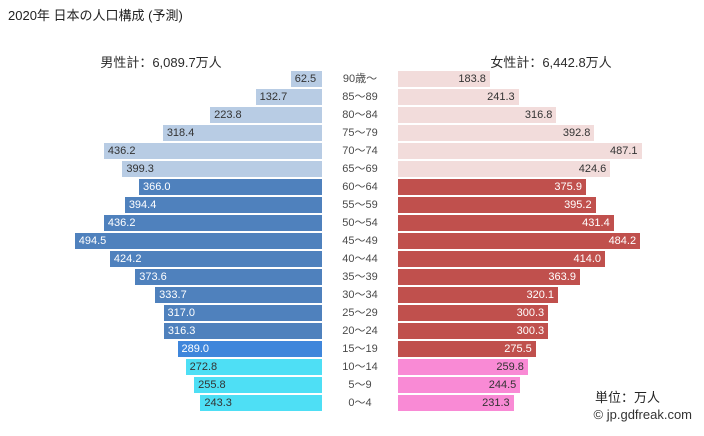 Image resolution: width=704 pixels, height=436 pixels. Describe the element at coordinates (360, 169) in the screenshot. I see `age-label: 65〜69` at that location.